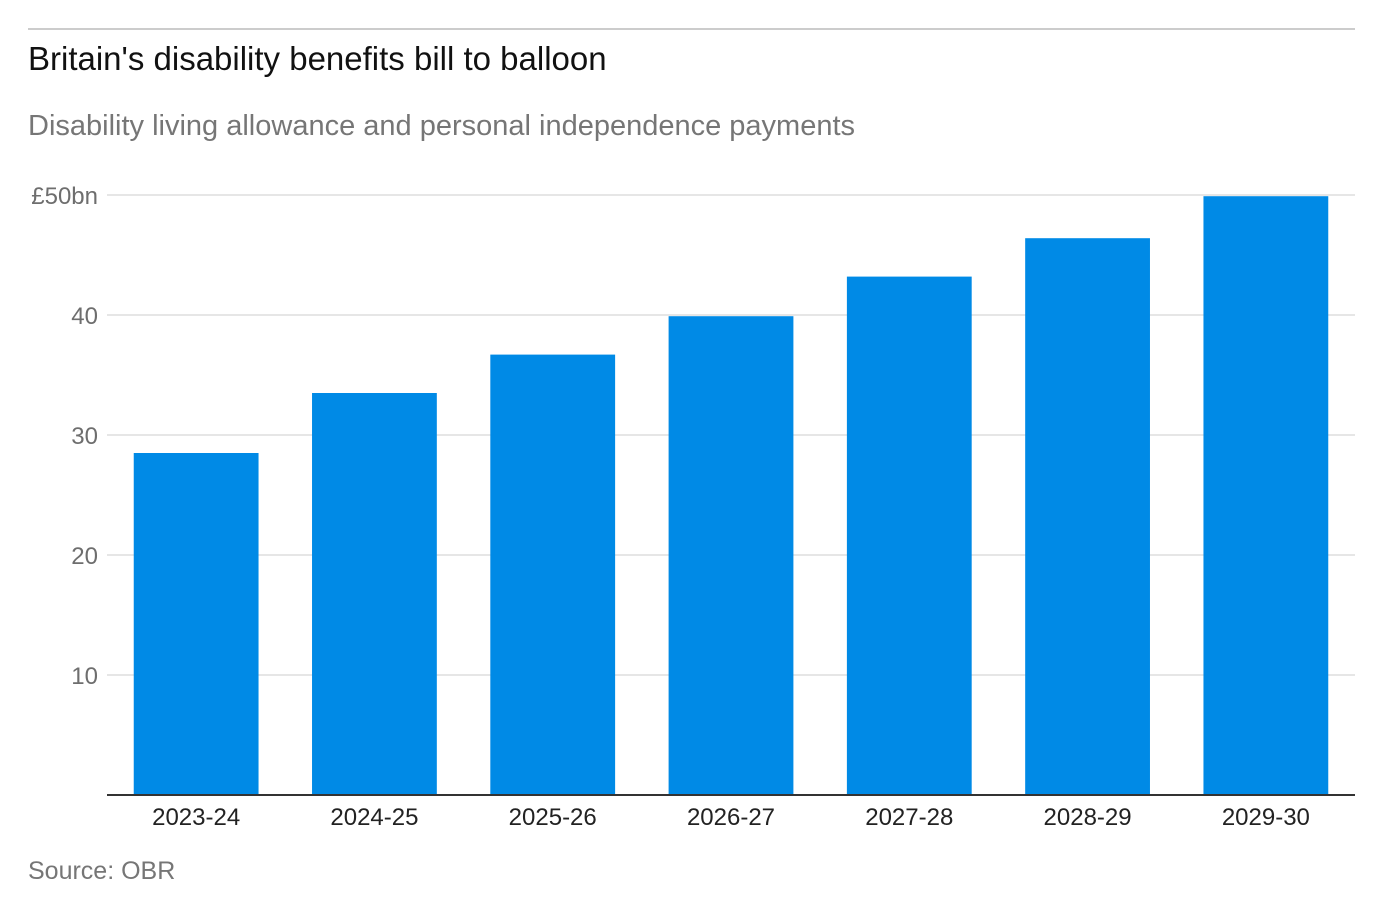 The width and height of the screenshot is (1392, 904). Describe the element at coordinates (64, 436) in the screenshot. I see `y-axis-ticks: 10 20 30 40 £50bn` at that location.